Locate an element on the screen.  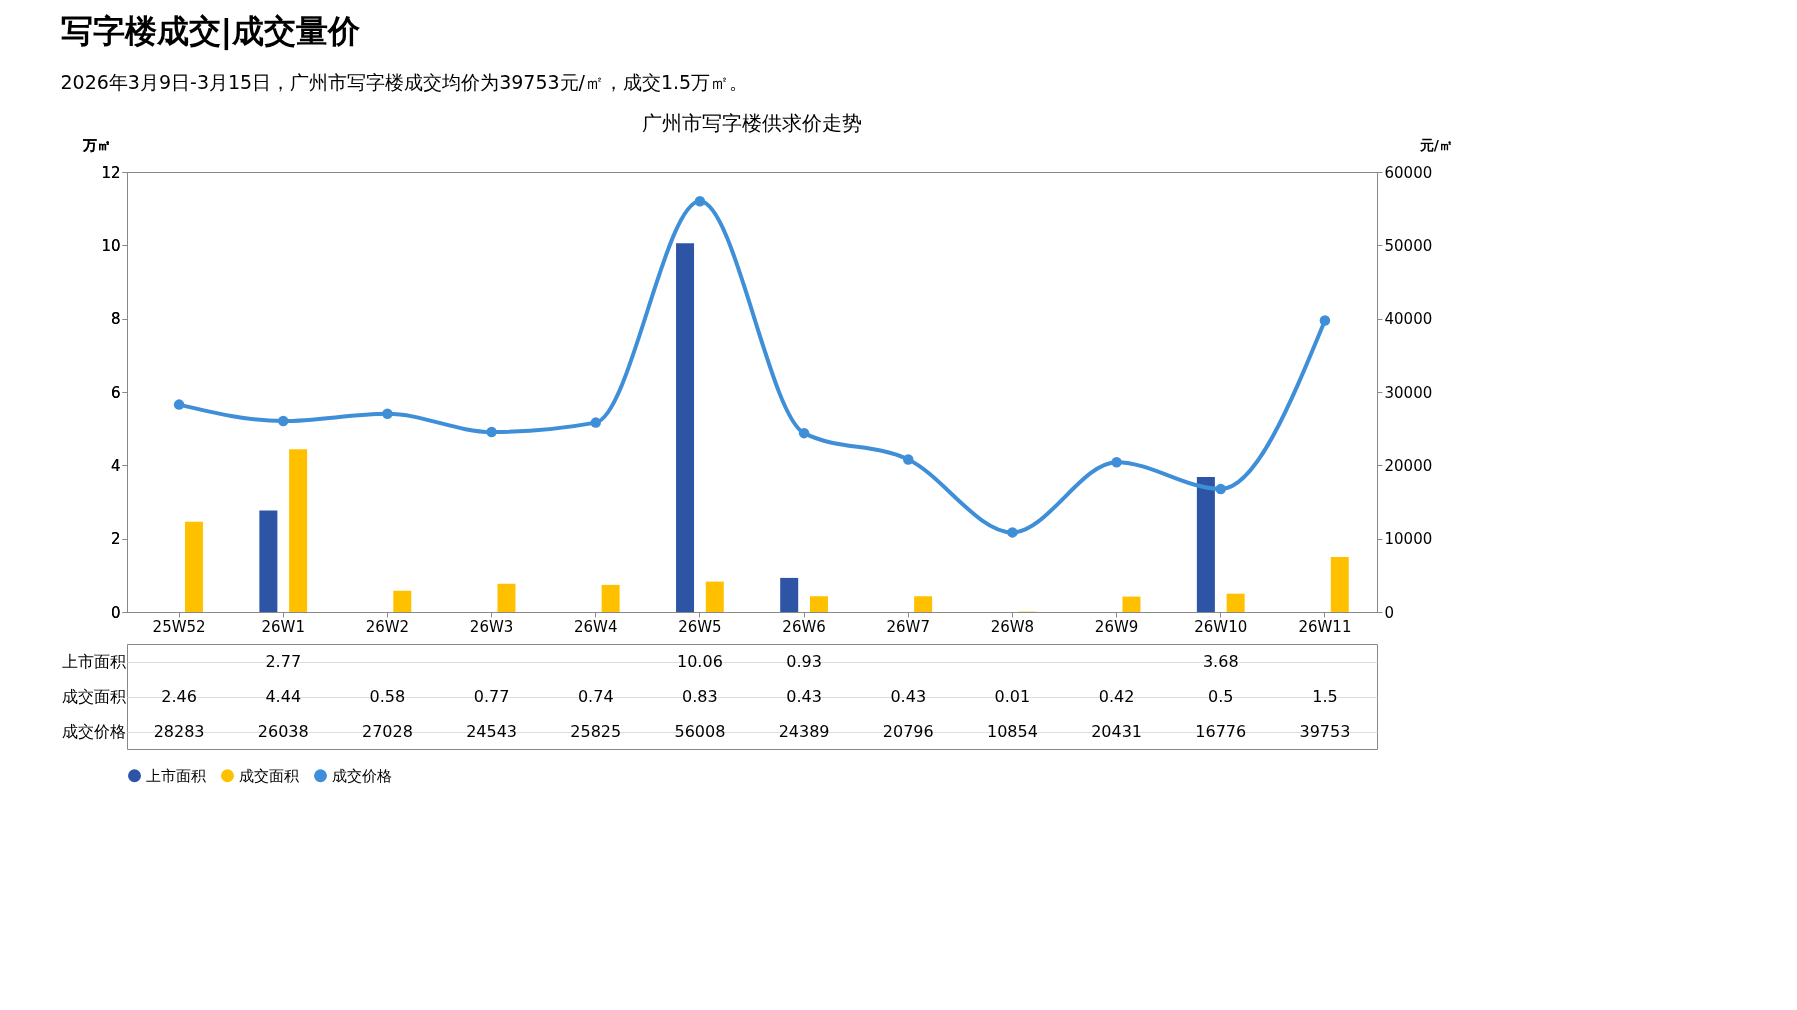
x-tick-label: 26W2 is located at coordinates (387, 626).